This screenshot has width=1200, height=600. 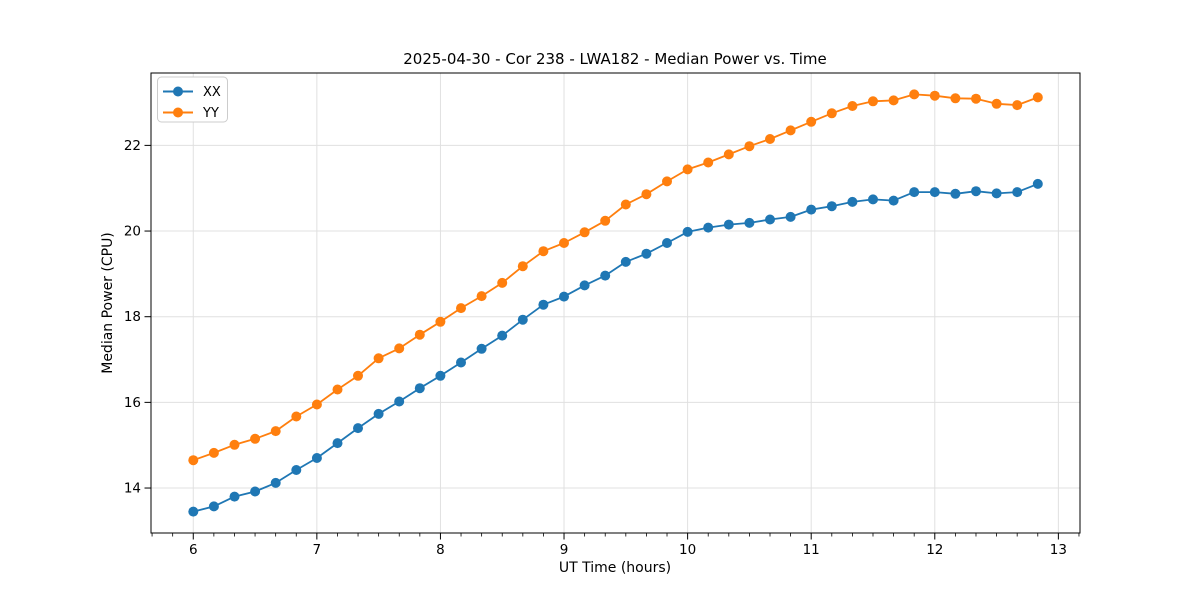 I want to click on legend-label-yy: YY, so click(x=210, y=113).